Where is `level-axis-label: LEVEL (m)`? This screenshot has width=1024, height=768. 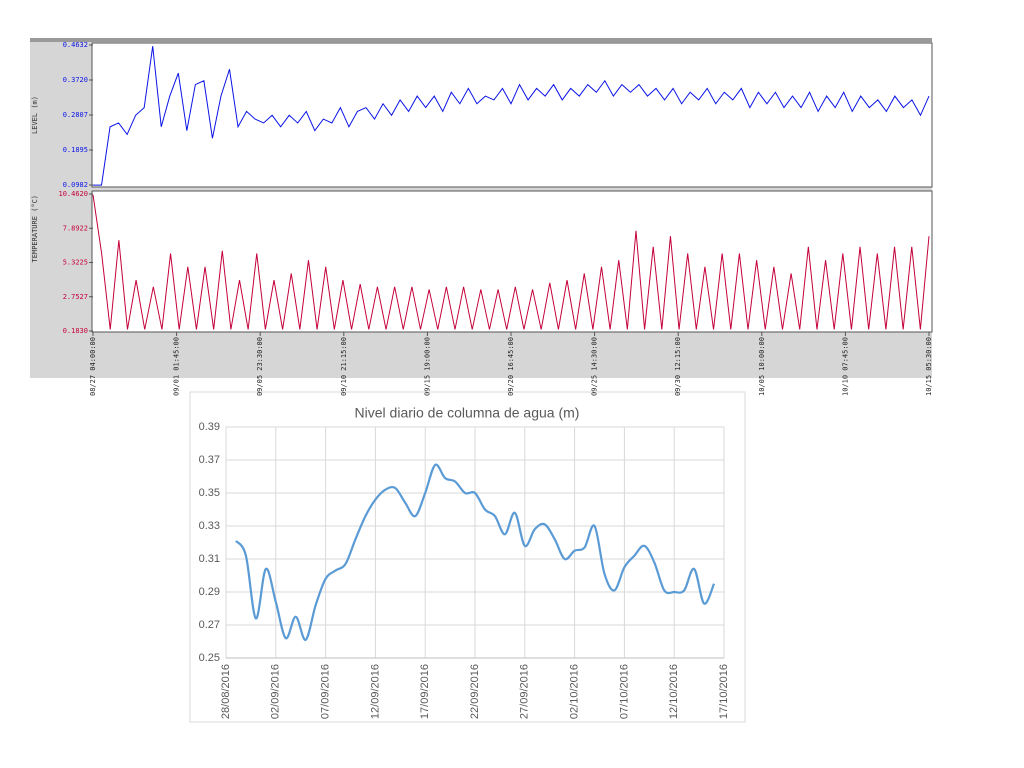
level-axis-label: LEVEL (m) is located at coordinates (35, 115).